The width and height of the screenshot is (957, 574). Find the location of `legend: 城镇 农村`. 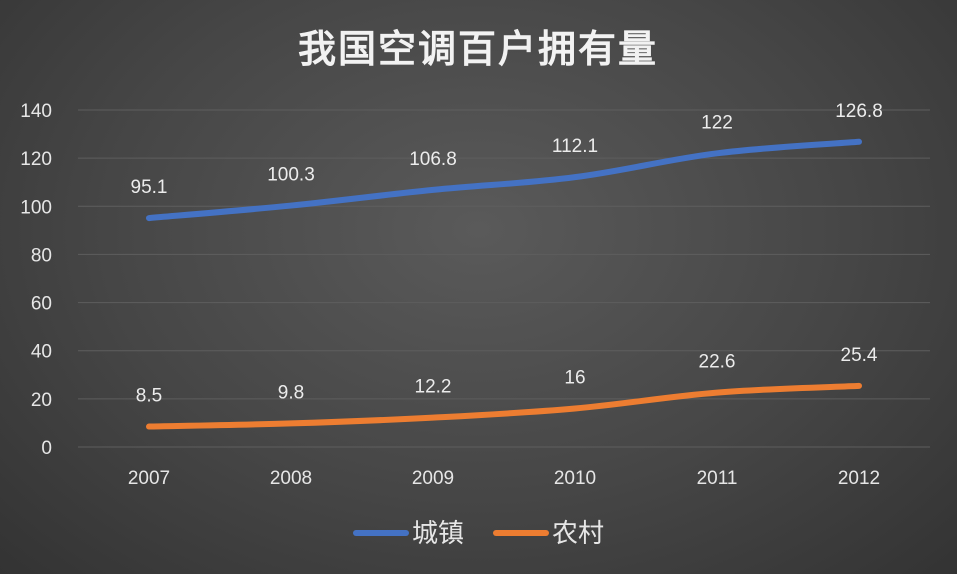

legend: 城镇 农村 is located at coordinates (478, 534).